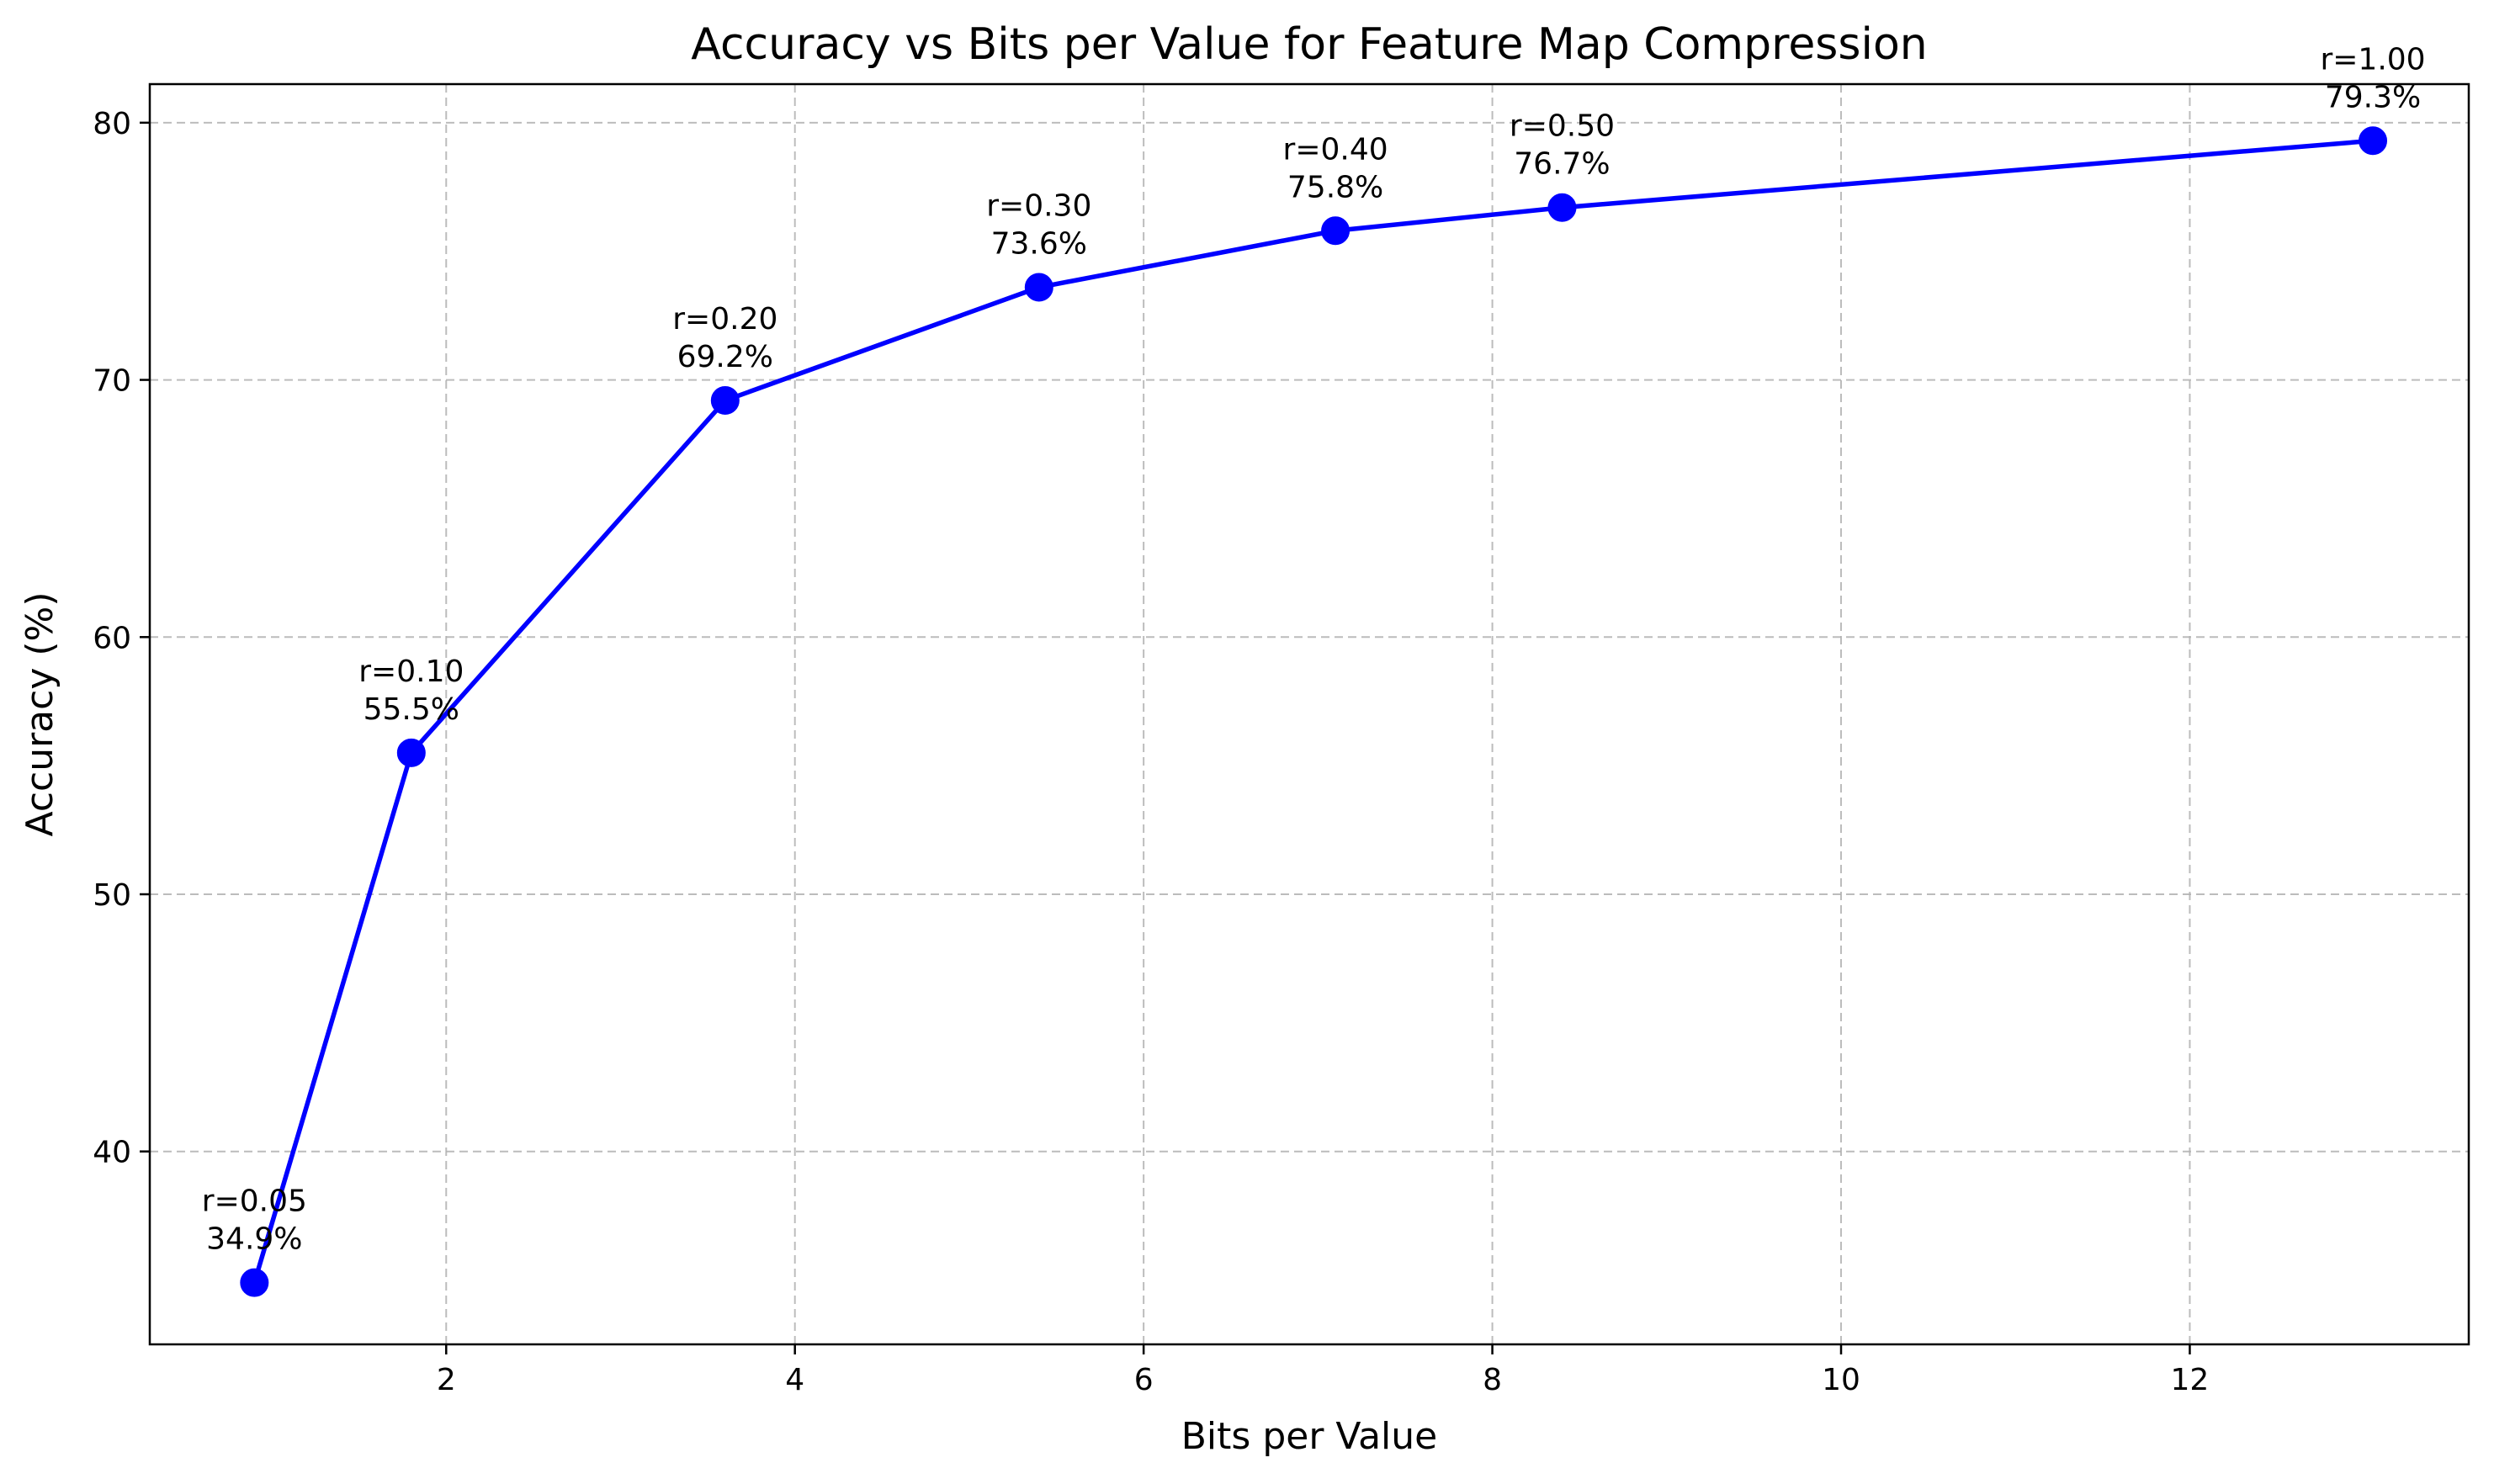 The width and height of the screenshot is (2494, 1484). I want to click on data-label-ratio: r=1.00, so click(2373, 59).